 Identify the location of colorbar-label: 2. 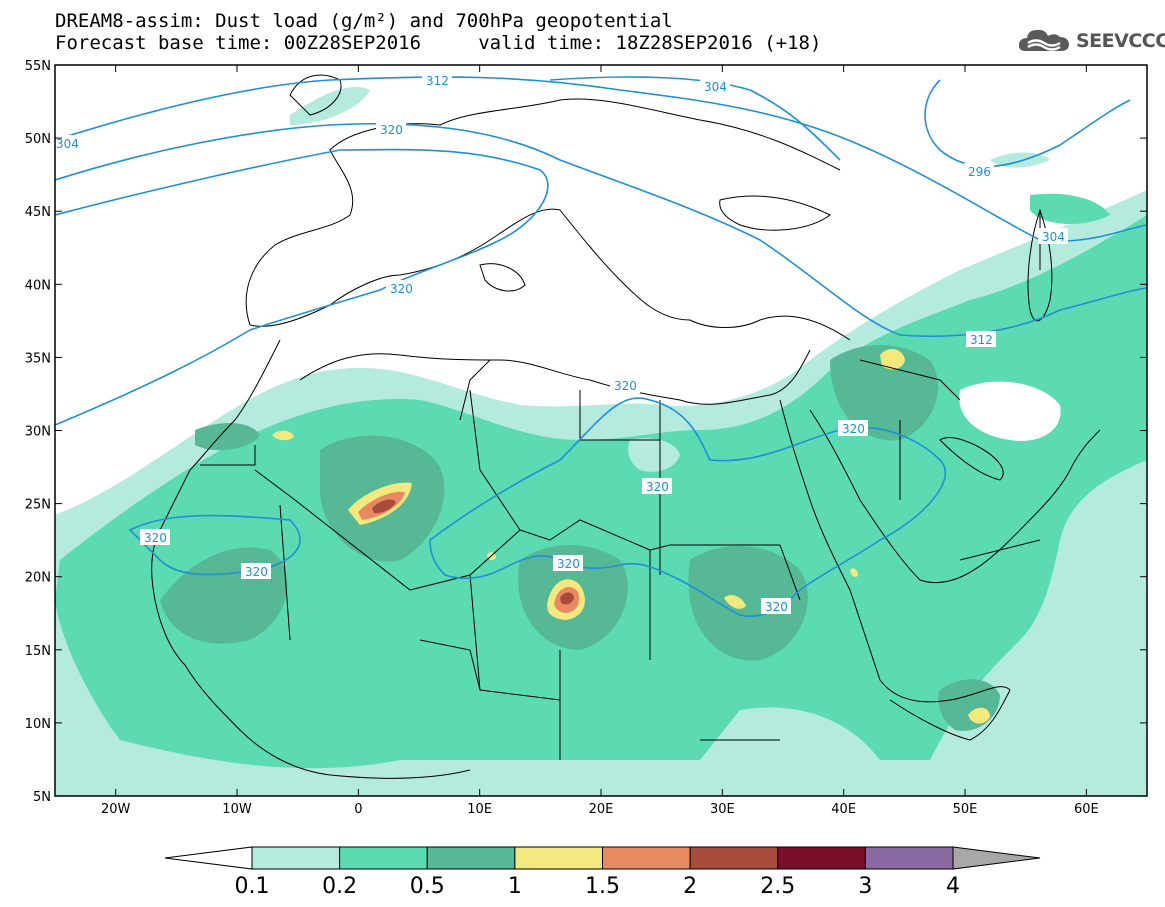
(690, 886).